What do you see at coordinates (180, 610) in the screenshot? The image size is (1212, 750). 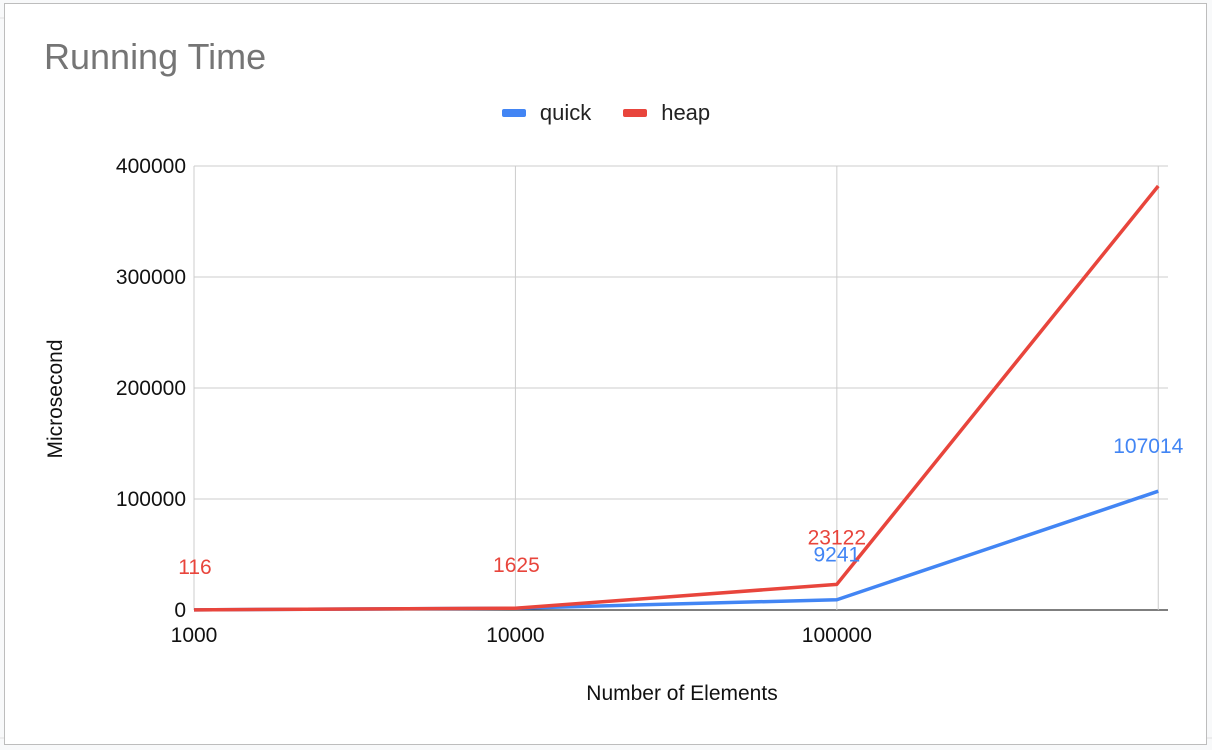 I see `y-tick-label: 0` at bounding box center [180, 610].